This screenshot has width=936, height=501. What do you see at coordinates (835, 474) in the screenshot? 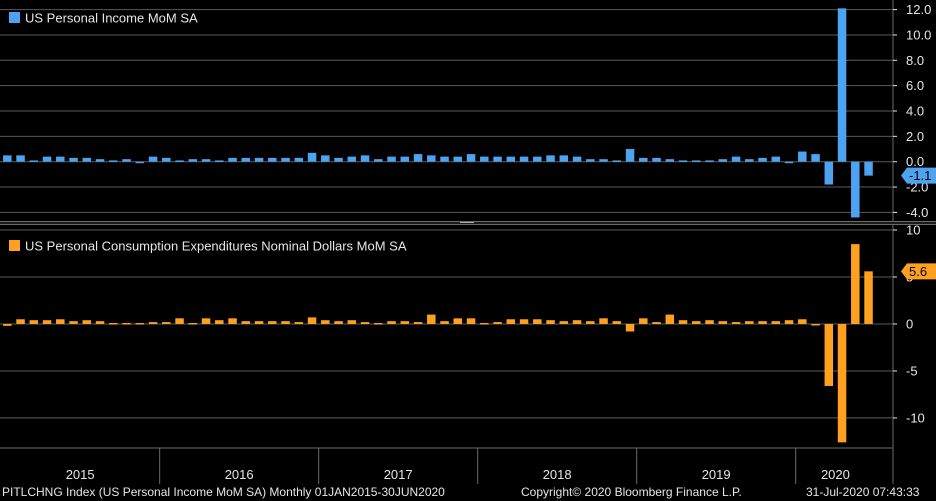
I see `x-year-label: 2020` at bounding box center [835, 474].